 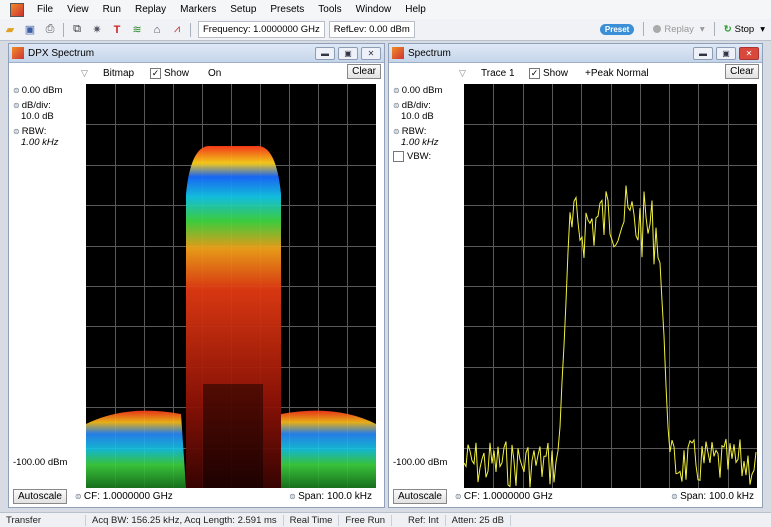 I want to click on dpx-autoscale-button: Autoscale, so click(x=40, y=496).